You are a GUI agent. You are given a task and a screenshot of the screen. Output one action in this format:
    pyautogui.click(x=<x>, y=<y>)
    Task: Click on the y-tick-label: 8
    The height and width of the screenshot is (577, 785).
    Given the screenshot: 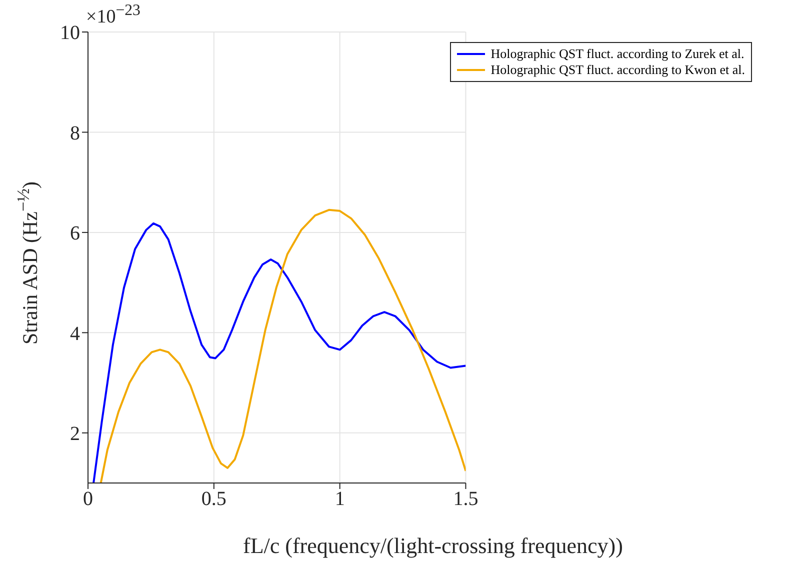 What is the action you would take?
    pyautogui.click(x=75, y=133)
    